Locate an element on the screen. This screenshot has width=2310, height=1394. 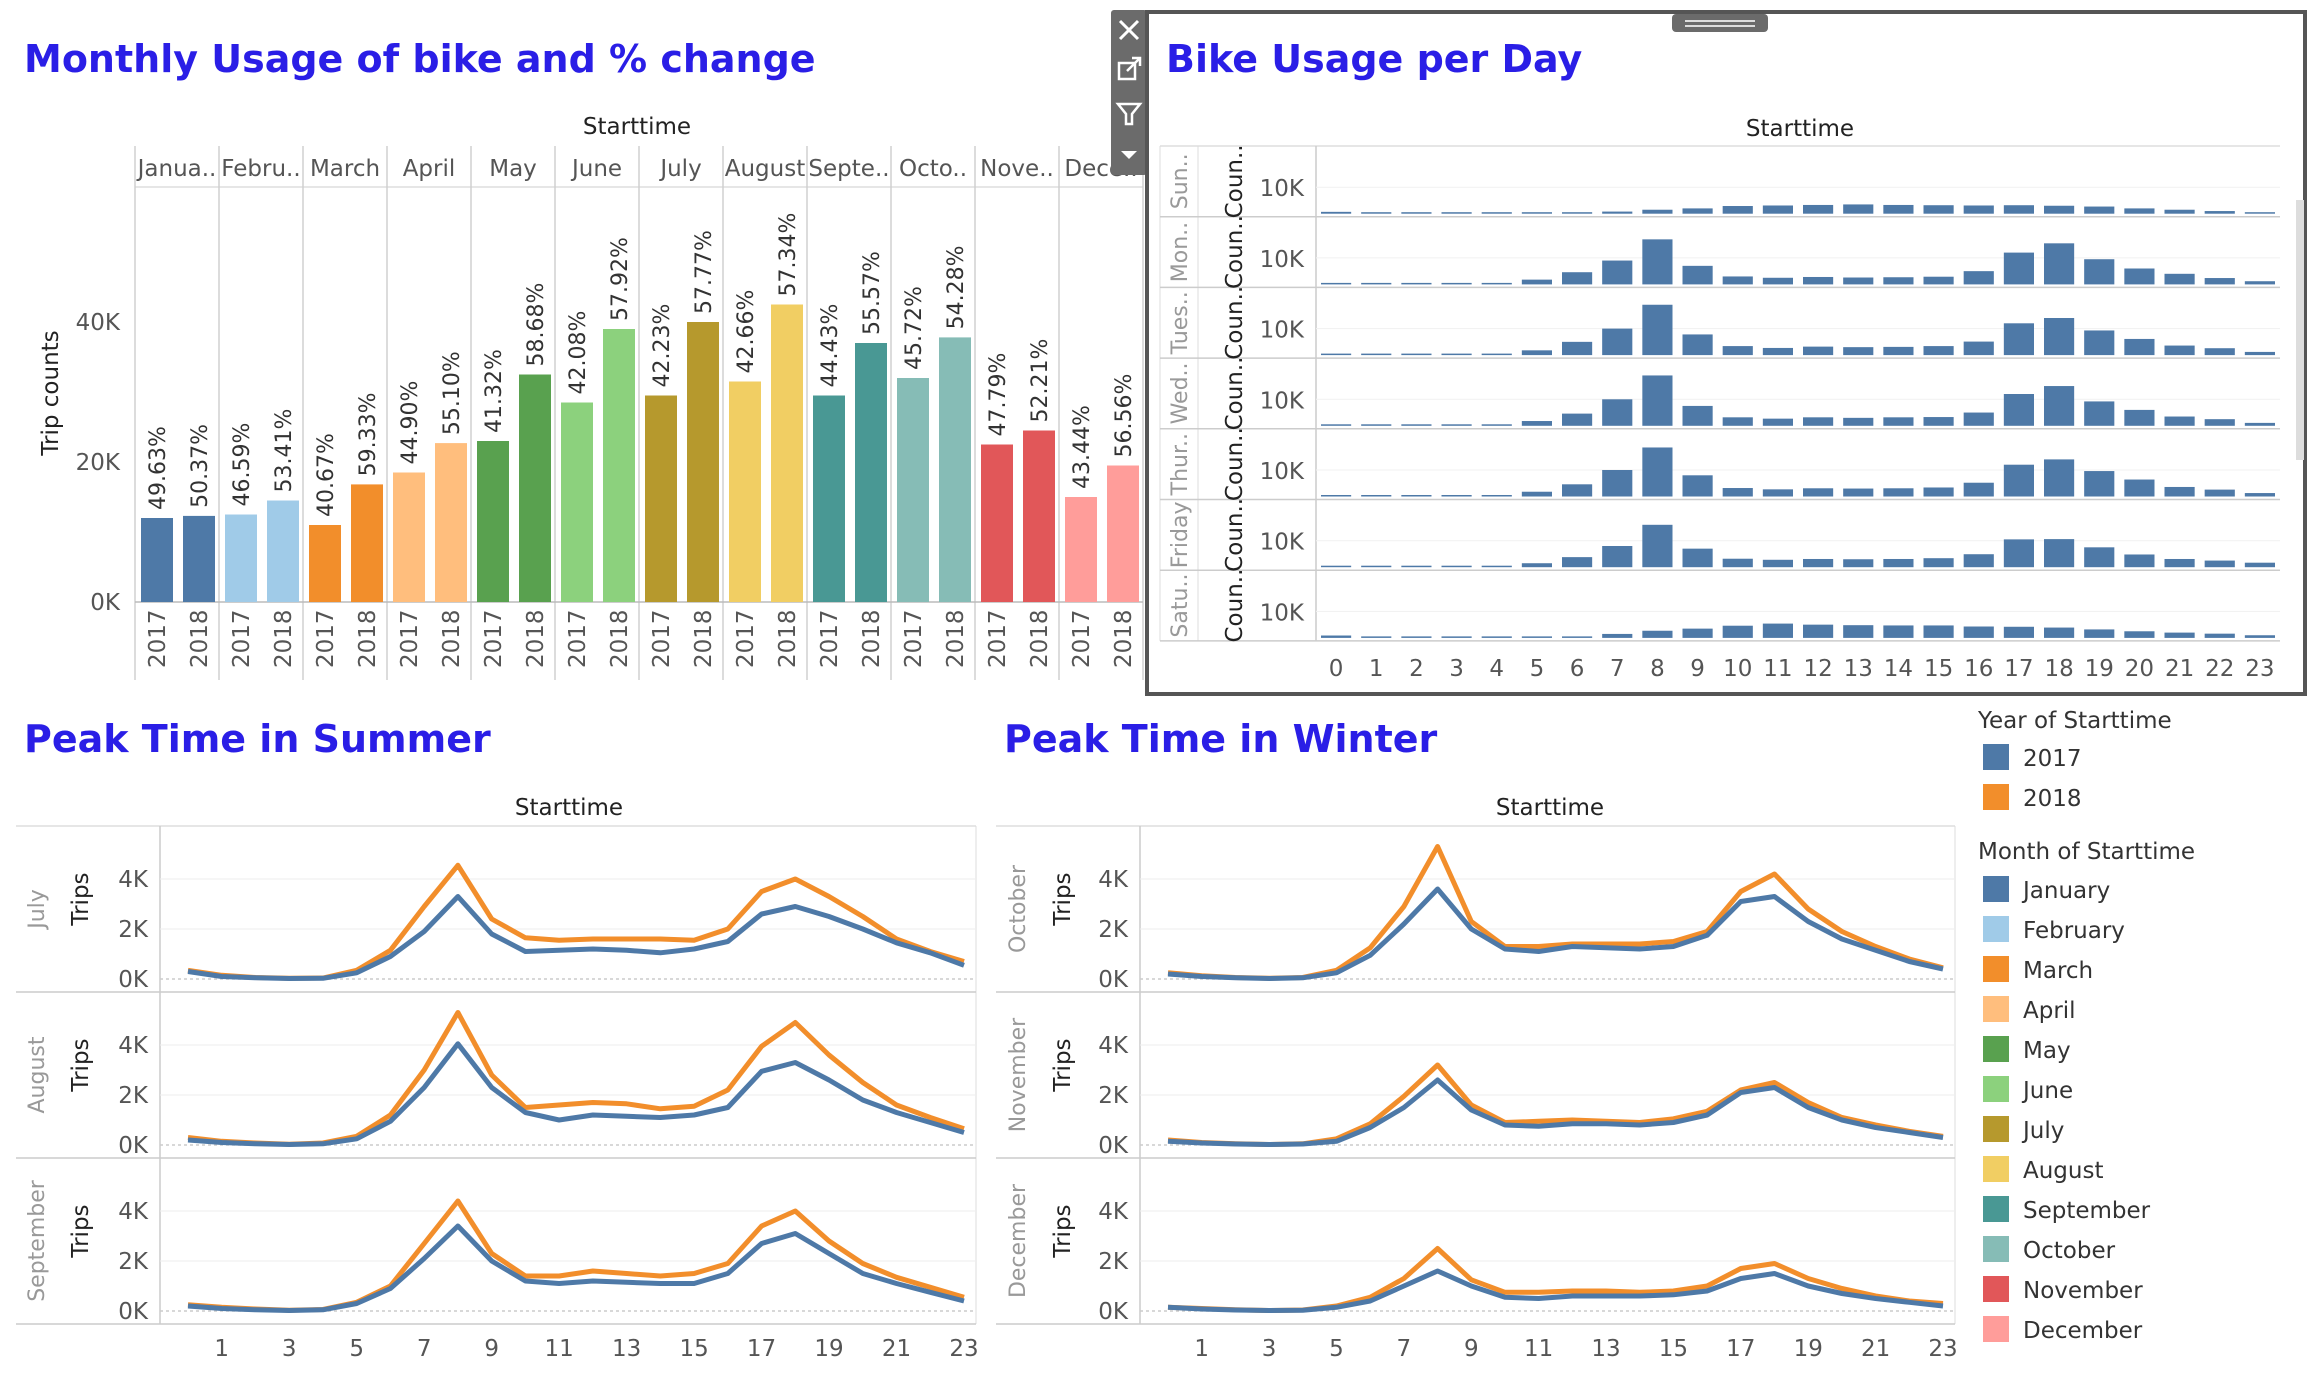
filter-icon is located at coordinates (1129, 114).